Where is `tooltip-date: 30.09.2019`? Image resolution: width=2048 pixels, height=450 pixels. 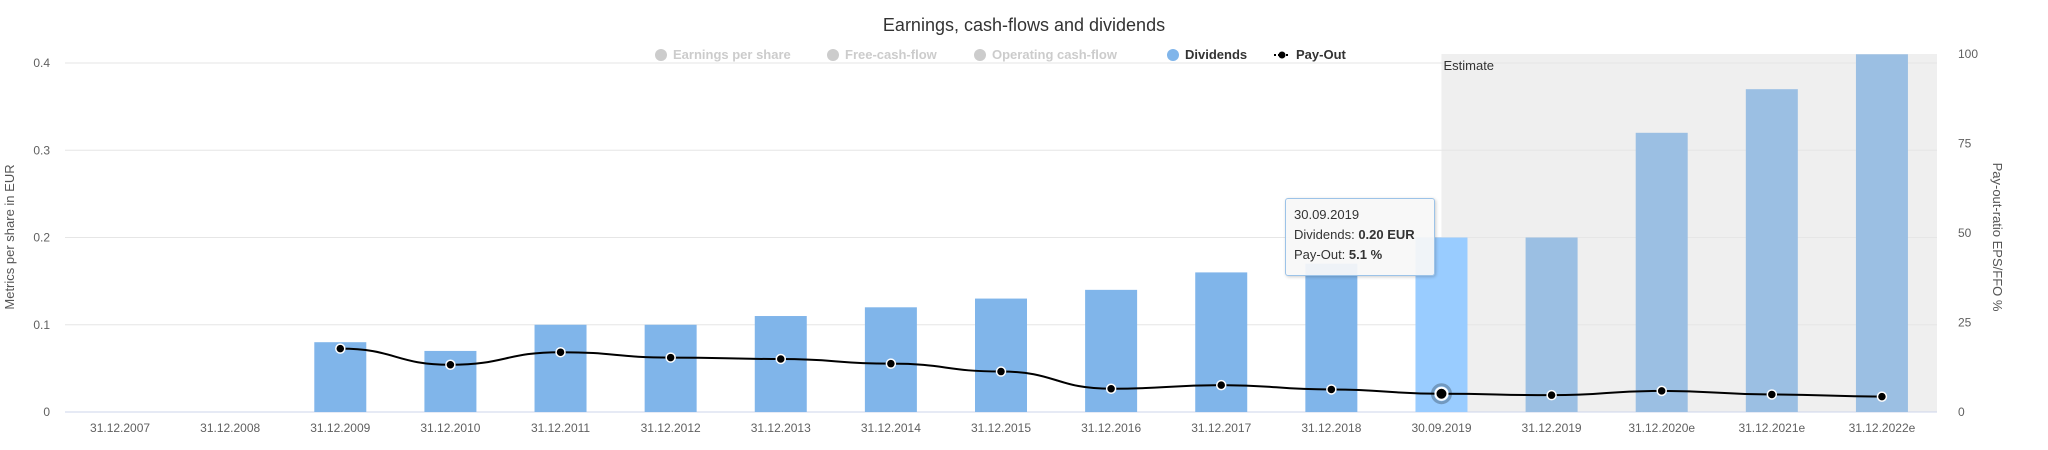 tooltip-date: 30.09.2019 is located at coordinates (1327, 214).